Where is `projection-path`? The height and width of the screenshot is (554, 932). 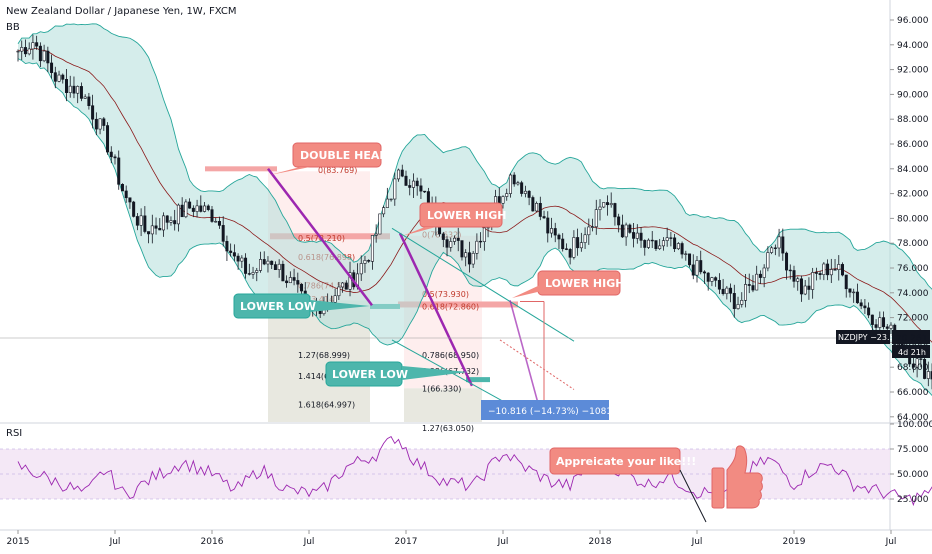 projection-path is located at coordinates (525, 355).